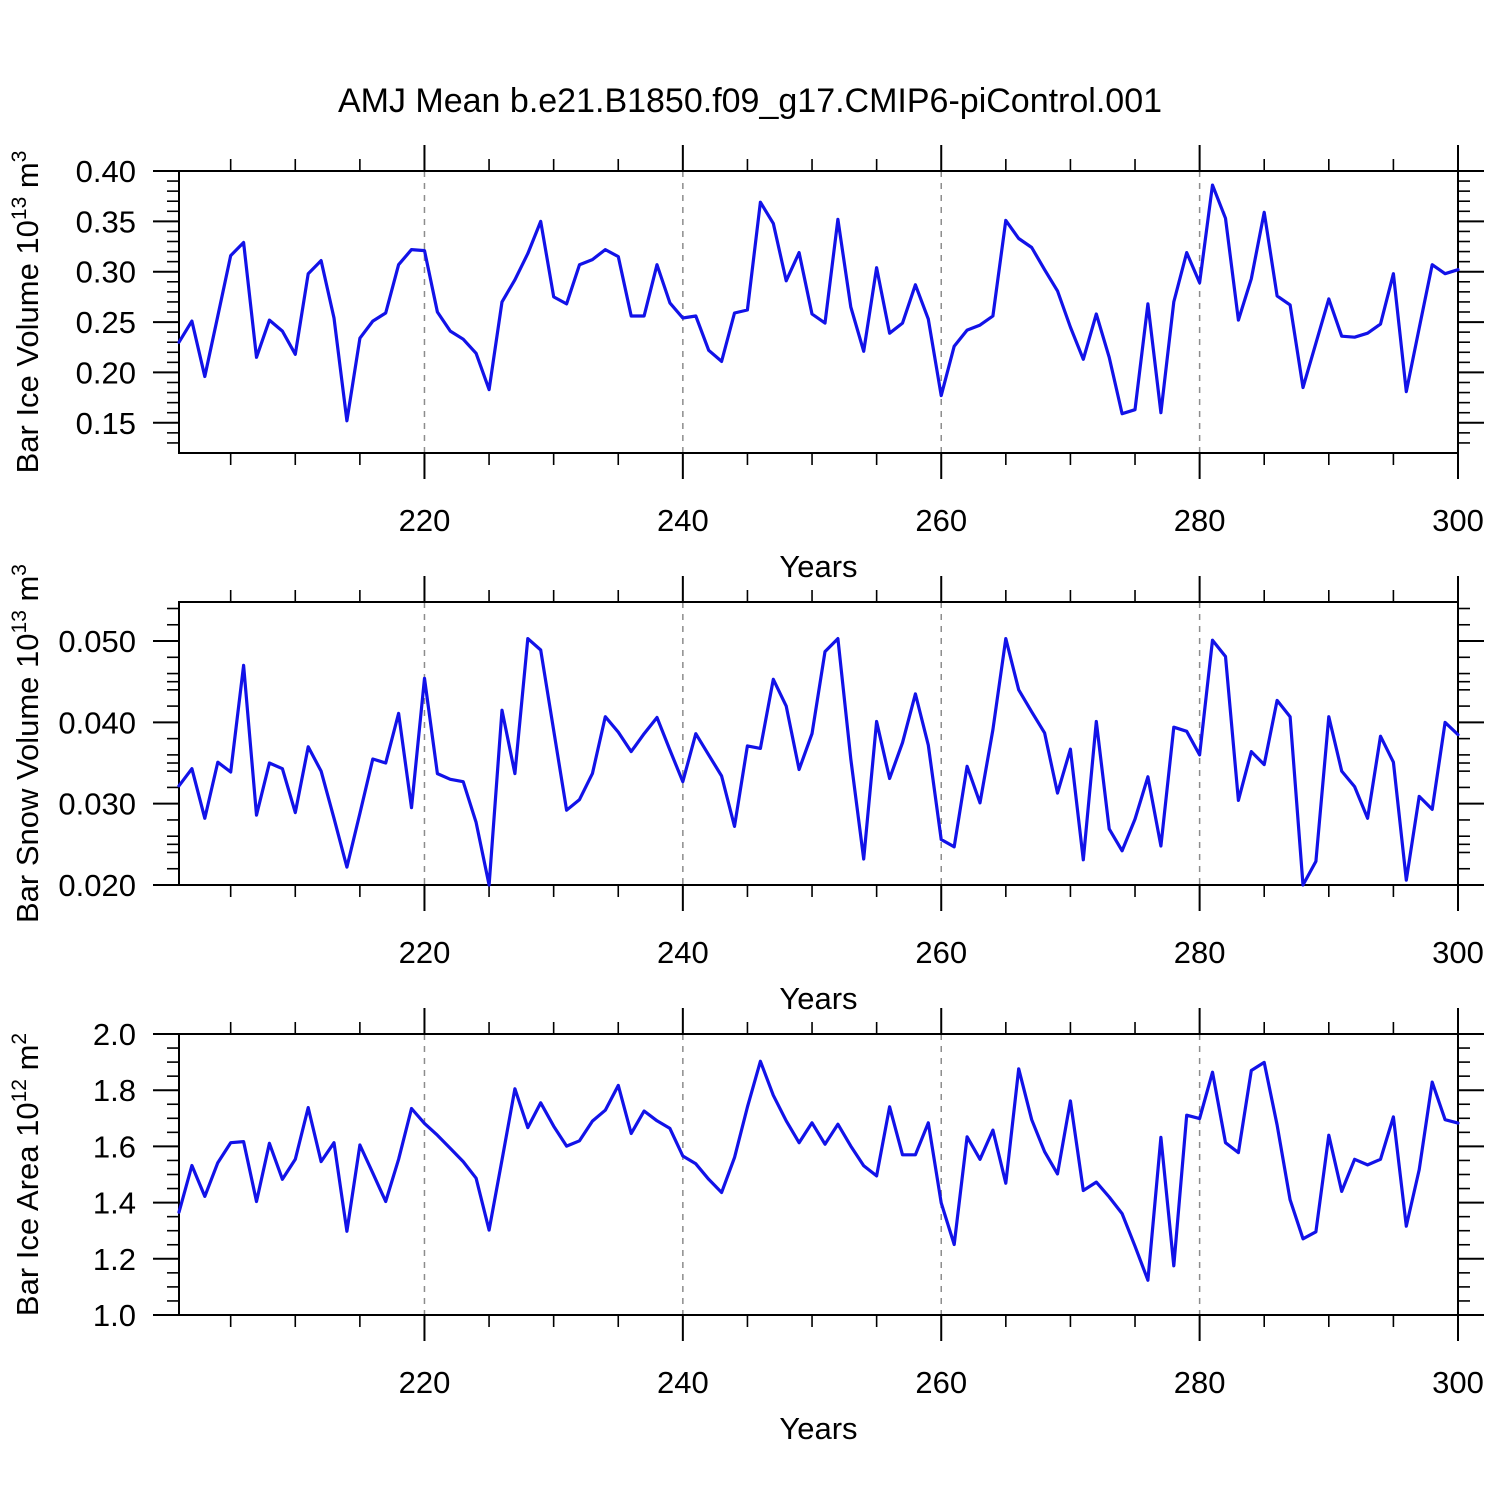  Describe the element at coordinates (97, 804) in the screenshot. I see `y-tick-label: 0.030` at that location.